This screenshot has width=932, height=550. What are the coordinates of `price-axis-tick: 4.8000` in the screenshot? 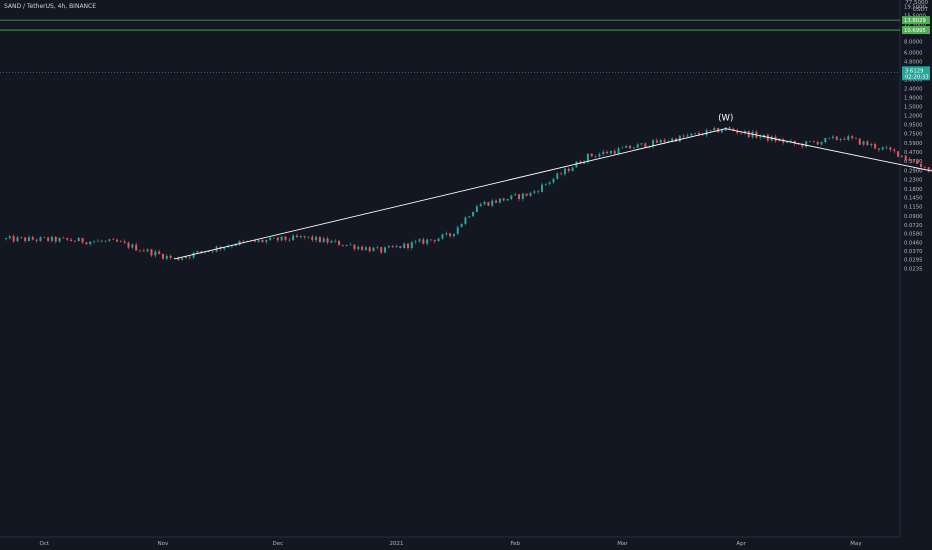 It's located at (913, 62).